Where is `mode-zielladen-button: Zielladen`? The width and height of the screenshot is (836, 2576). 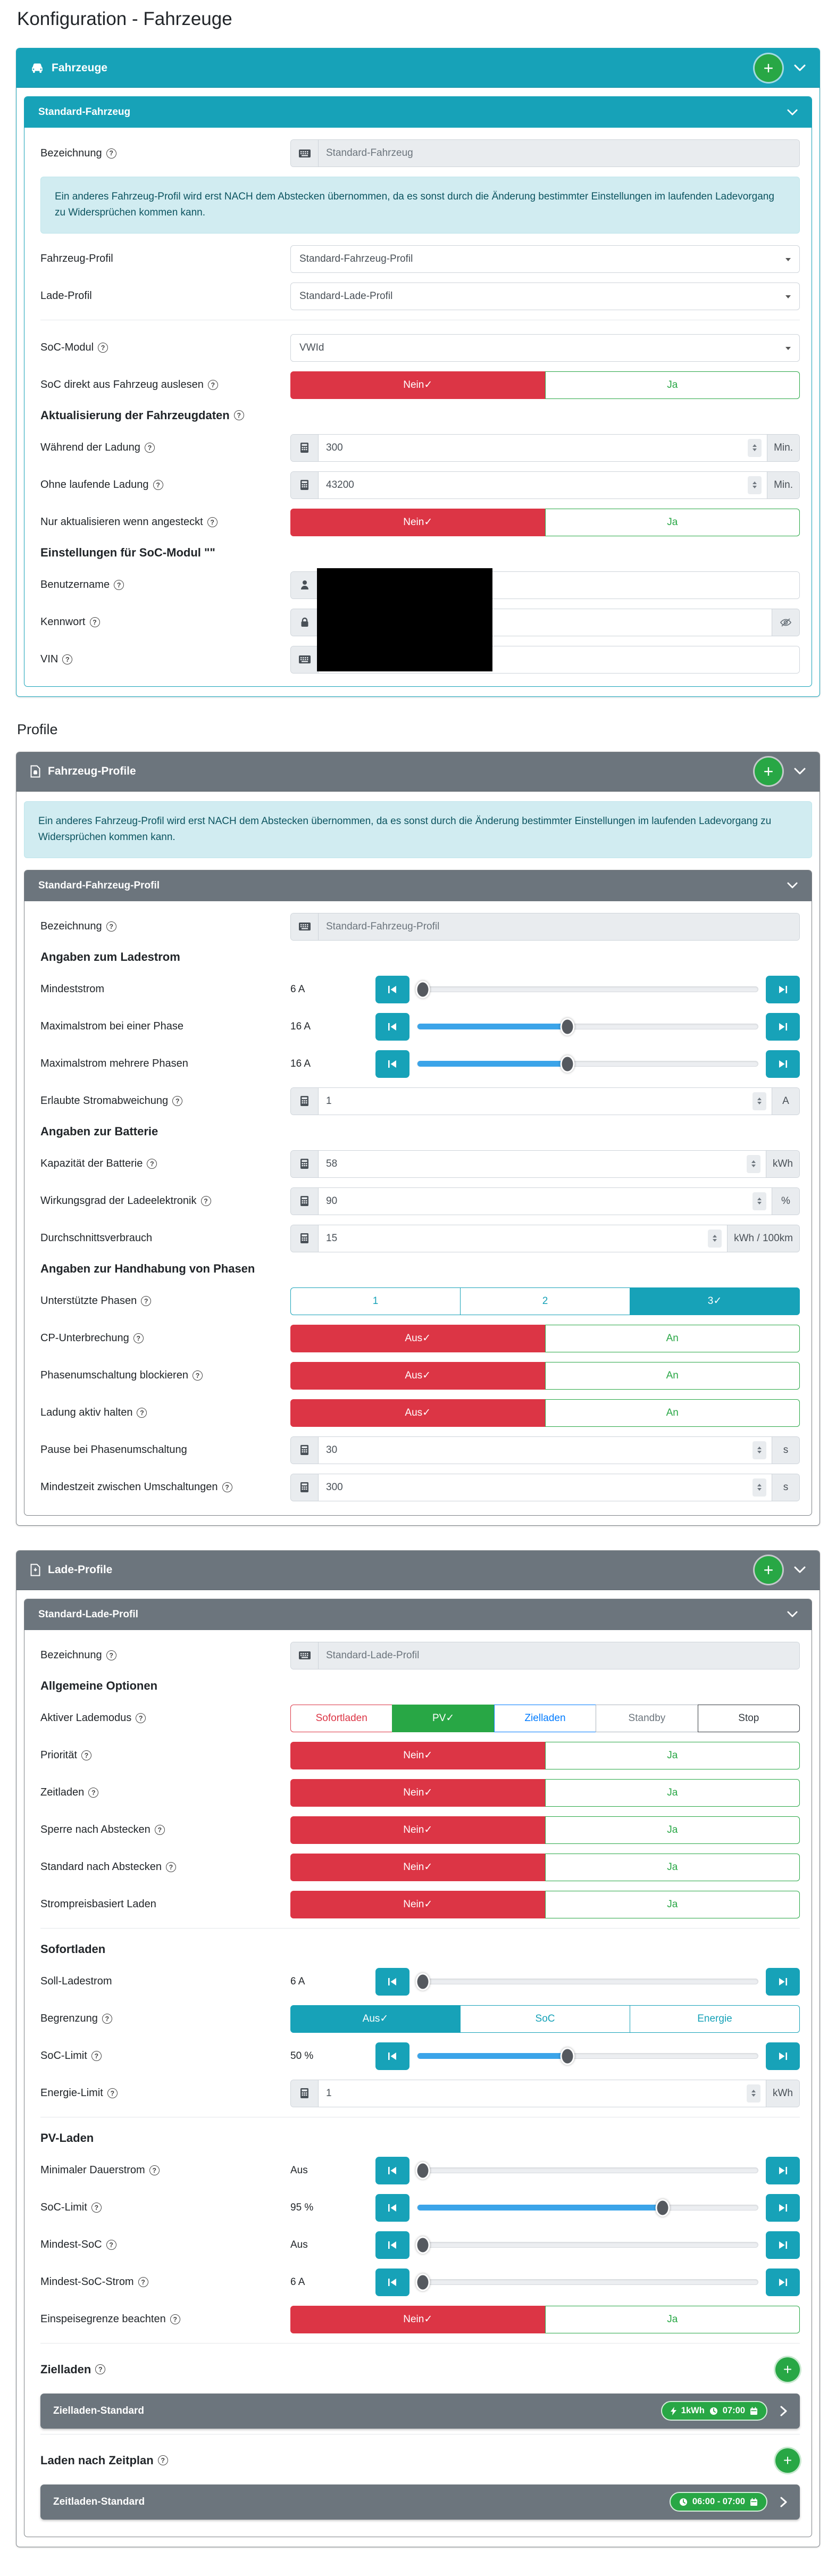
mode-zielladen-button: Zielladen is located at coordinates (545, 1718).